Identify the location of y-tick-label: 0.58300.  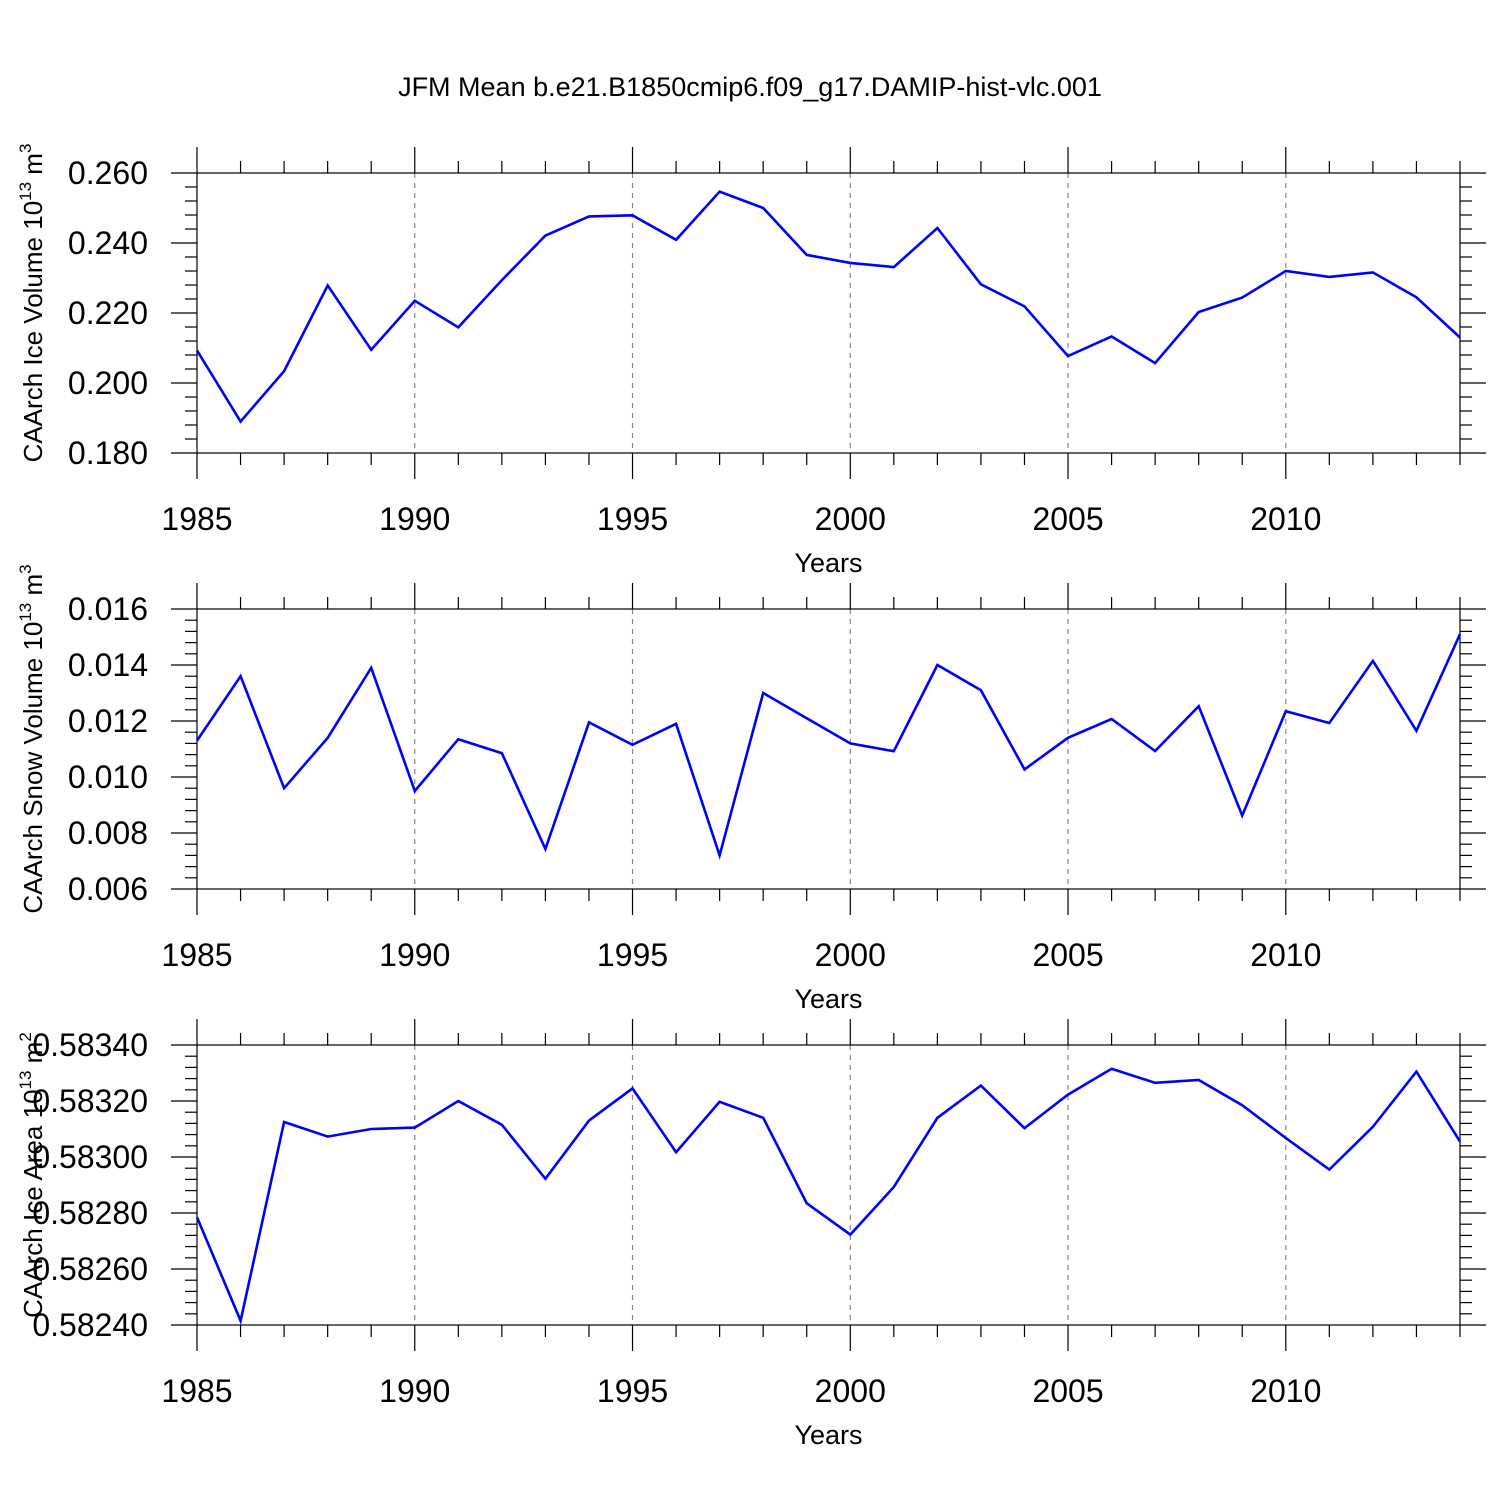
(90, 1157).